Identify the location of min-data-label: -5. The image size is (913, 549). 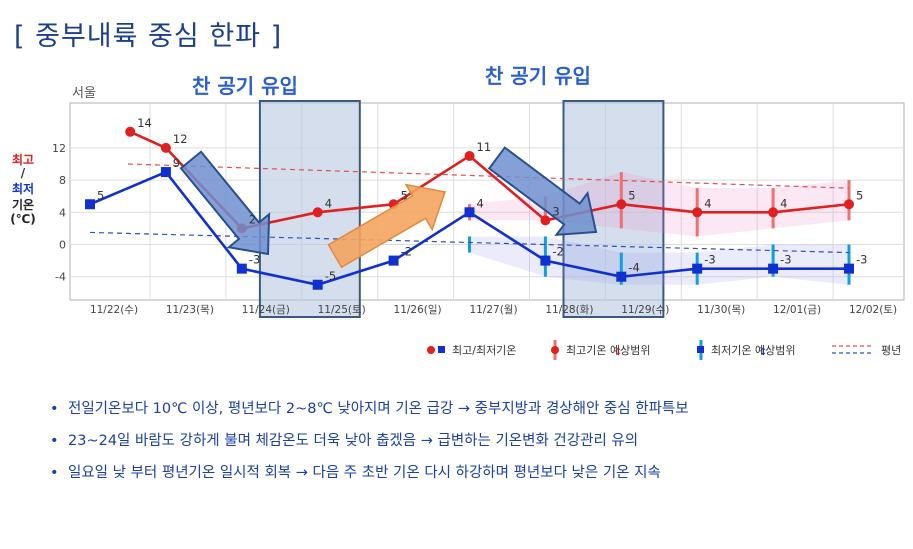
(330, 276).